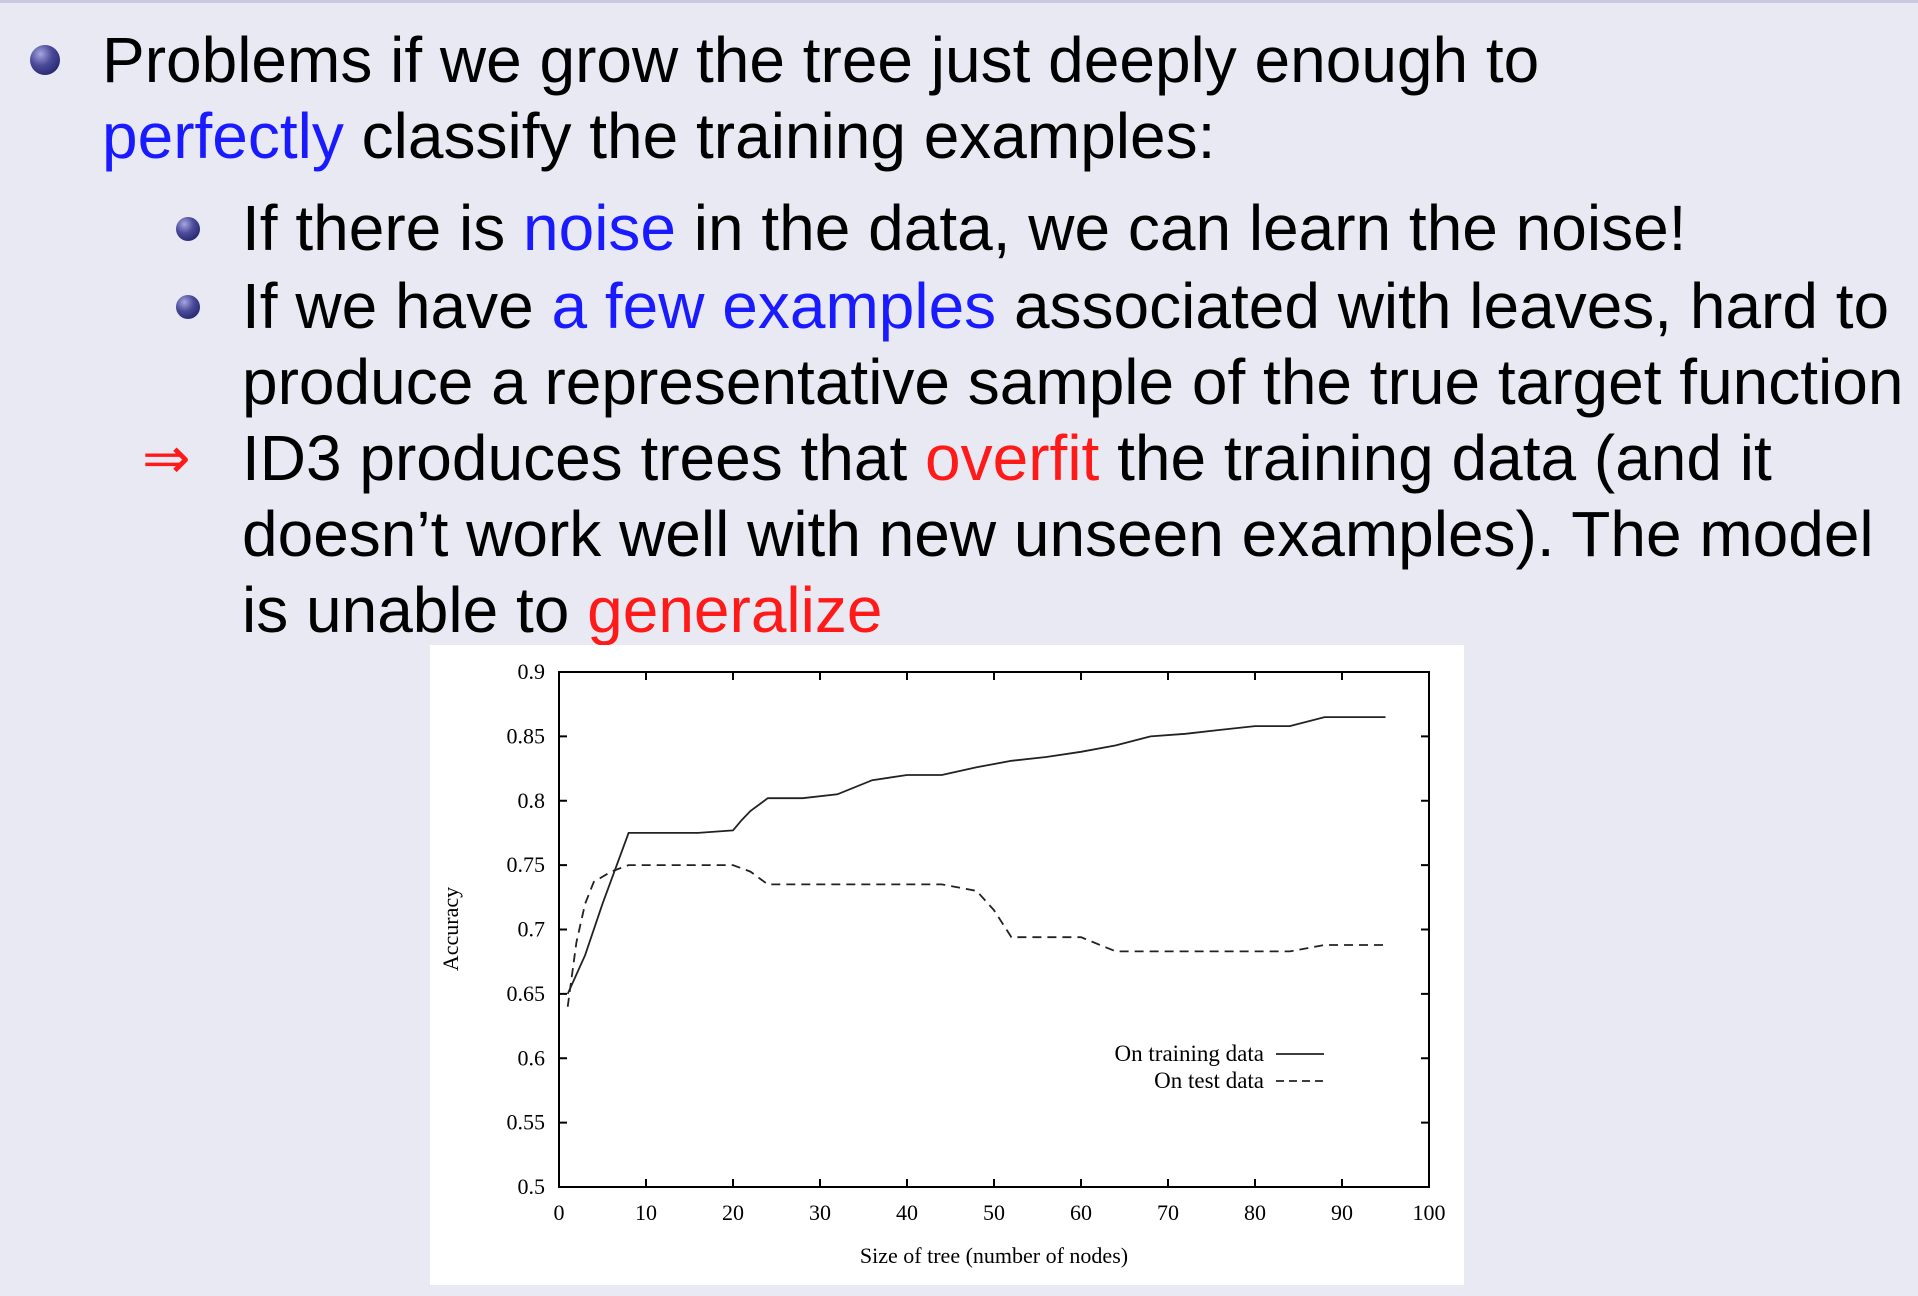 The width and height of the screenshot is (1918, 1296). I want to click on implies-arrow-icon: ⇒, so click(166, 458).